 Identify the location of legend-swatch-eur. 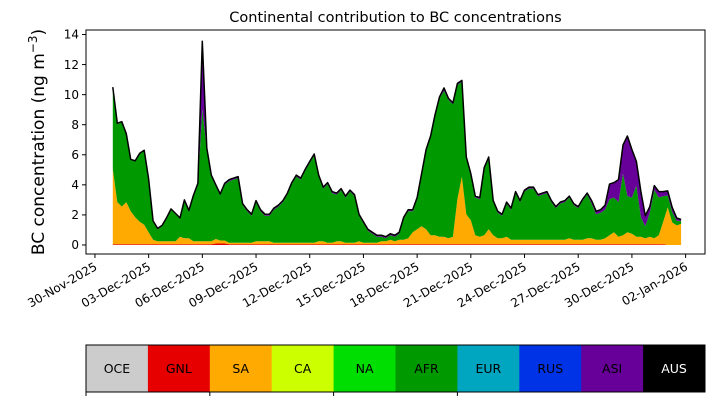
(488, 368).